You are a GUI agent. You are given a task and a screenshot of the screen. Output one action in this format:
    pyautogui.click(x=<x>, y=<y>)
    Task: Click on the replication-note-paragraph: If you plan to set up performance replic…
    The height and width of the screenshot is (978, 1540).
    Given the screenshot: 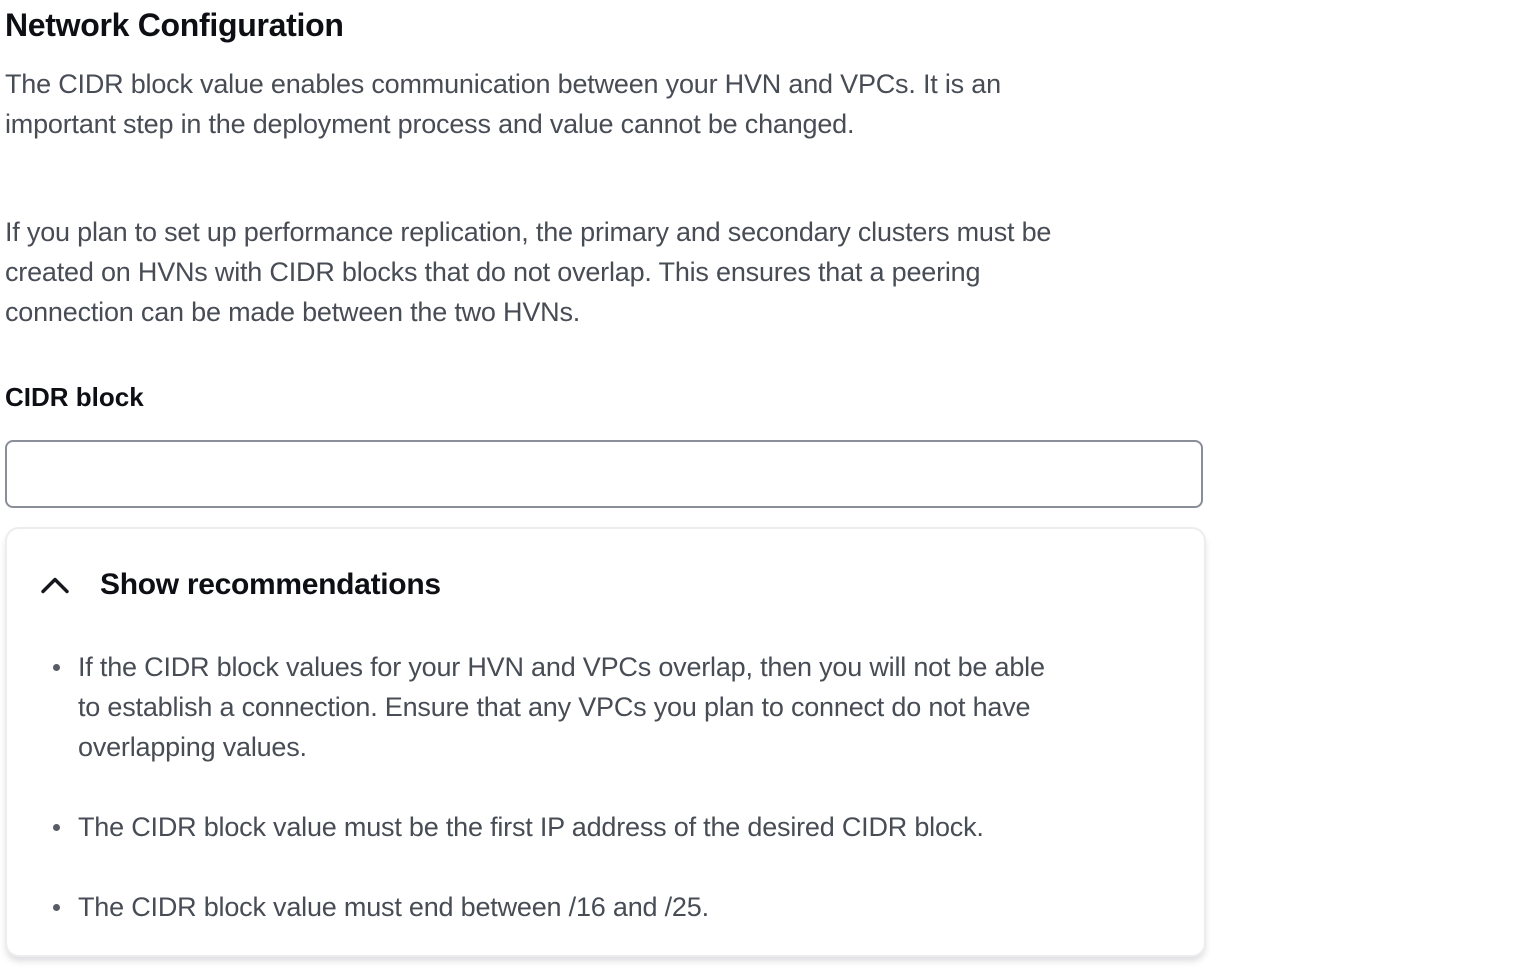 What is the action you would take?
    pyautogui.click(x=528, y=272)
    